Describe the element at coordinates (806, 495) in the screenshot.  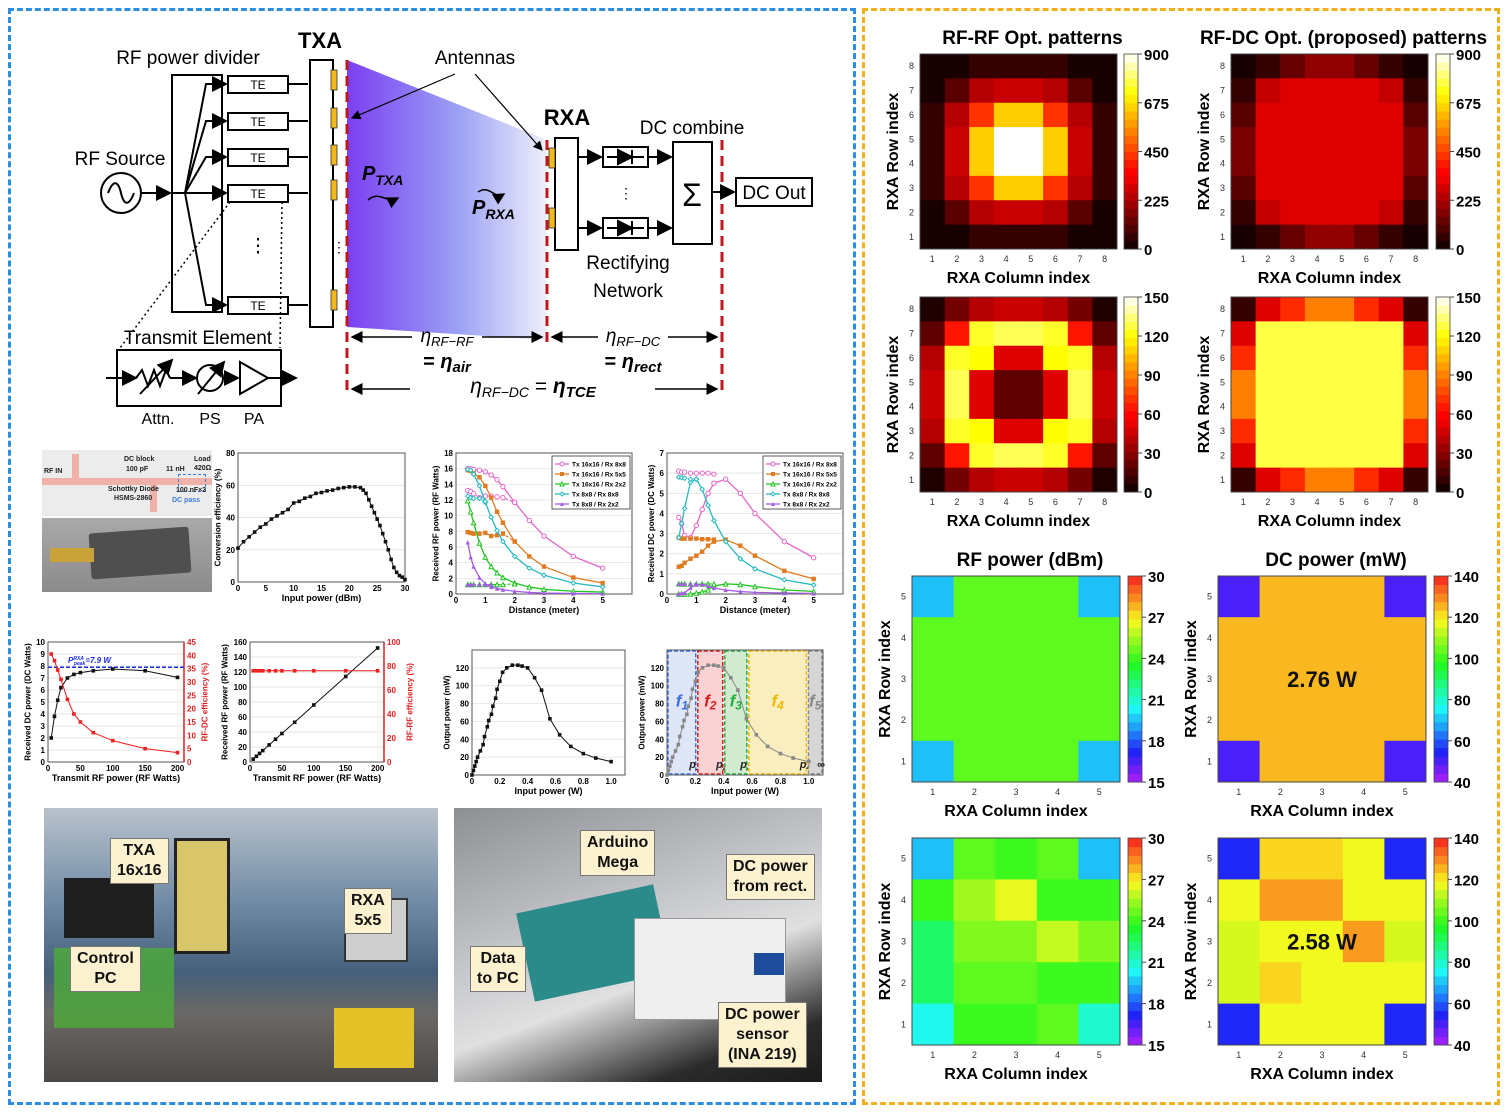
I see `legend-entry: Tx 8x8 / Rx 8x8` at that location.